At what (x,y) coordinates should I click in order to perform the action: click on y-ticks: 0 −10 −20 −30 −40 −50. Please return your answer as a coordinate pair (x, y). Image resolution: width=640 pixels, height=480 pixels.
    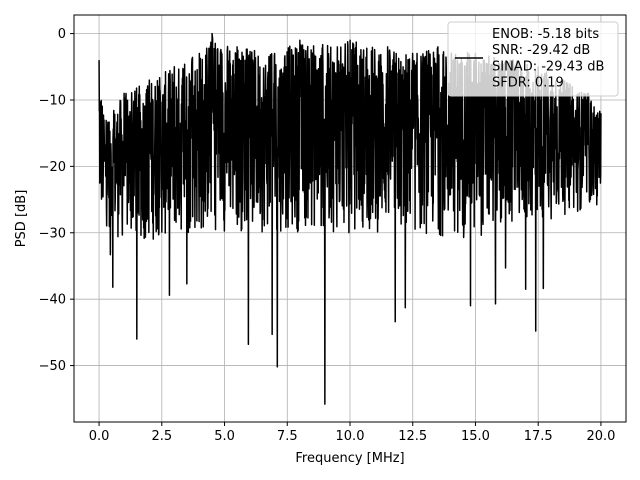
    Looking at the image, I should click on (56, 200).